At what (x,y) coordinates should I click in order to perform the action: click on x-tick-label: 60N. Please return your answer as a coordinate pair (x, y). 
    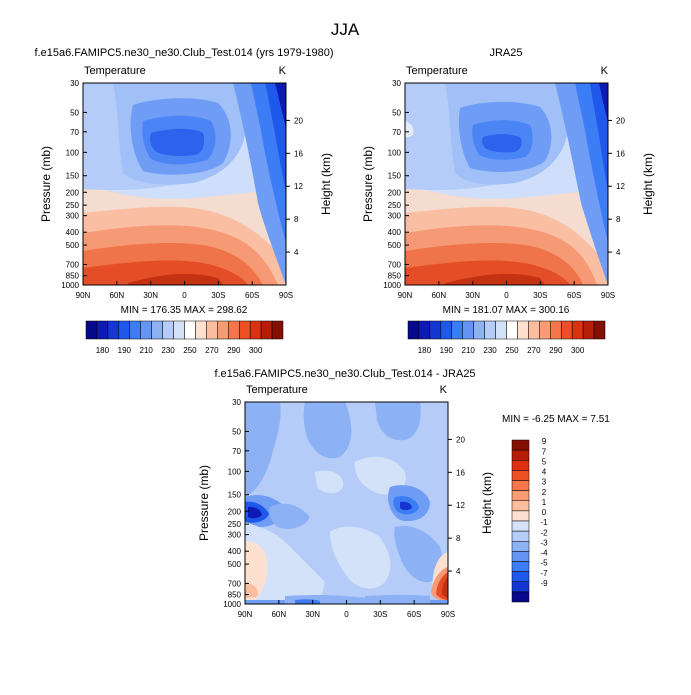
    Looking at the image, I should click on (116, 295).